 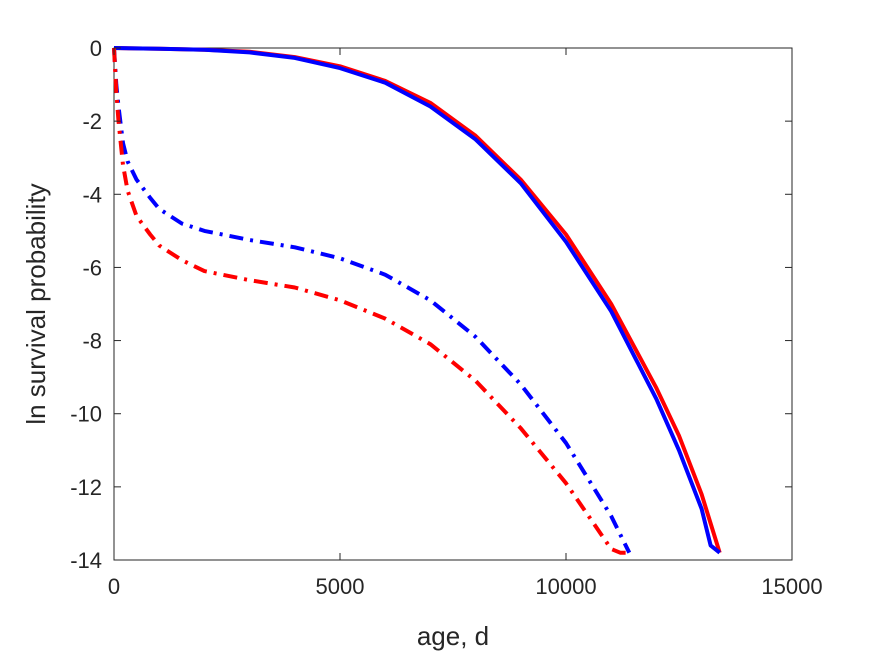 I want to click on y-tick-label: -8, so click(x=92, y=341).